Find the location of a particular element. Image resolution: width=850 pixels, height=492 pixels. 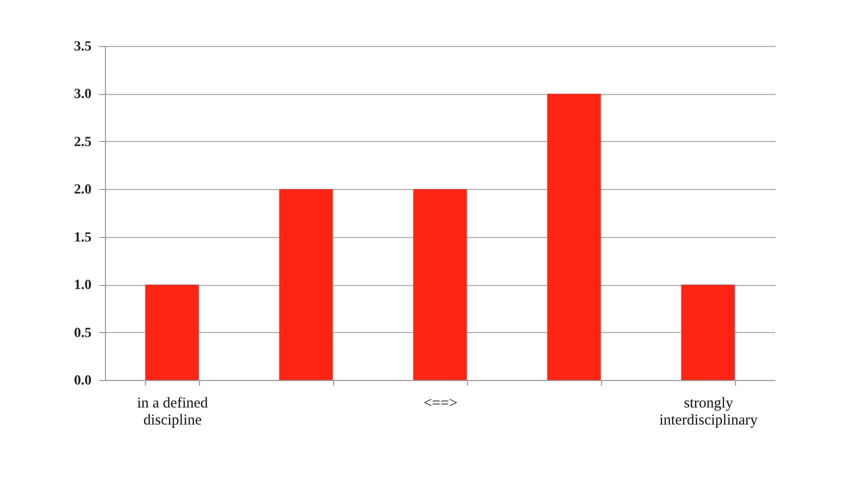

y-tick-label: 1.0 is located at coordinates (83, 286).